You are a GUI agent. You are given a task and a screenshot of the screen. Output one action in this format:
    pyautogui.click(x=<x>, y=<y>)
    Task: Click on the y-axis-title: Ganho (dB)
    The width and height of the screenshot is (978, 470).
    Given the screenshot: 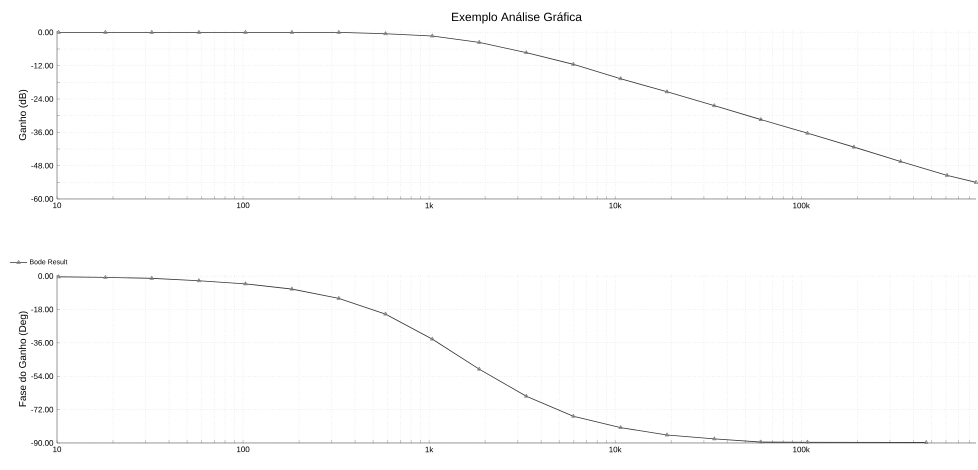 What is the action you would take?
    pyautogui.click(x=23, y=115)
    